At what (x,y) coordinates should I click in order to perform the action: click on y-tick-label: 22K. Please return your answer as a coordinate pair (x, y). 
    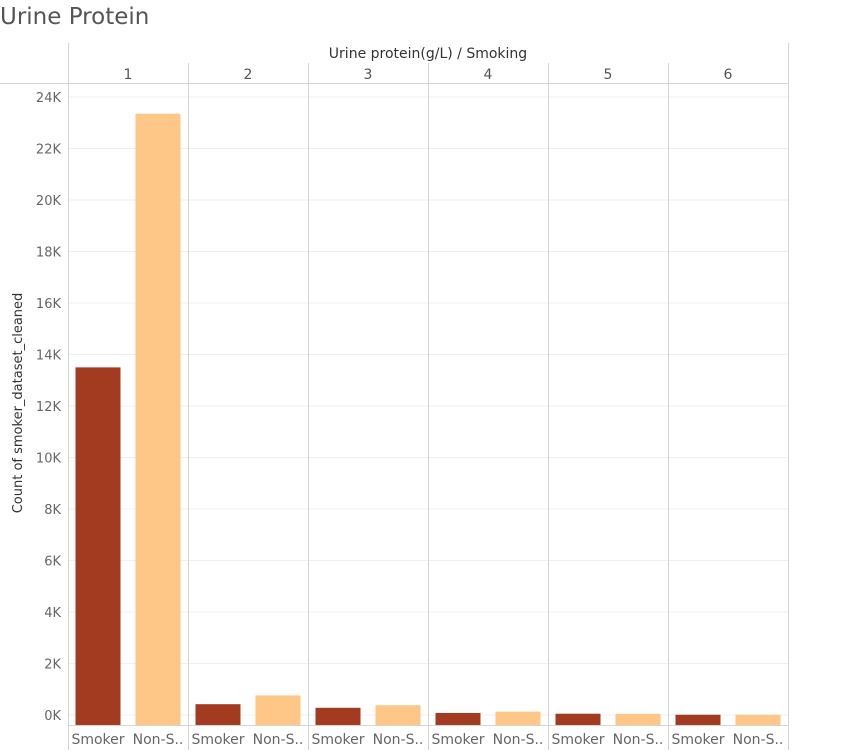
    Looking at the image, I should click on (49, 150).